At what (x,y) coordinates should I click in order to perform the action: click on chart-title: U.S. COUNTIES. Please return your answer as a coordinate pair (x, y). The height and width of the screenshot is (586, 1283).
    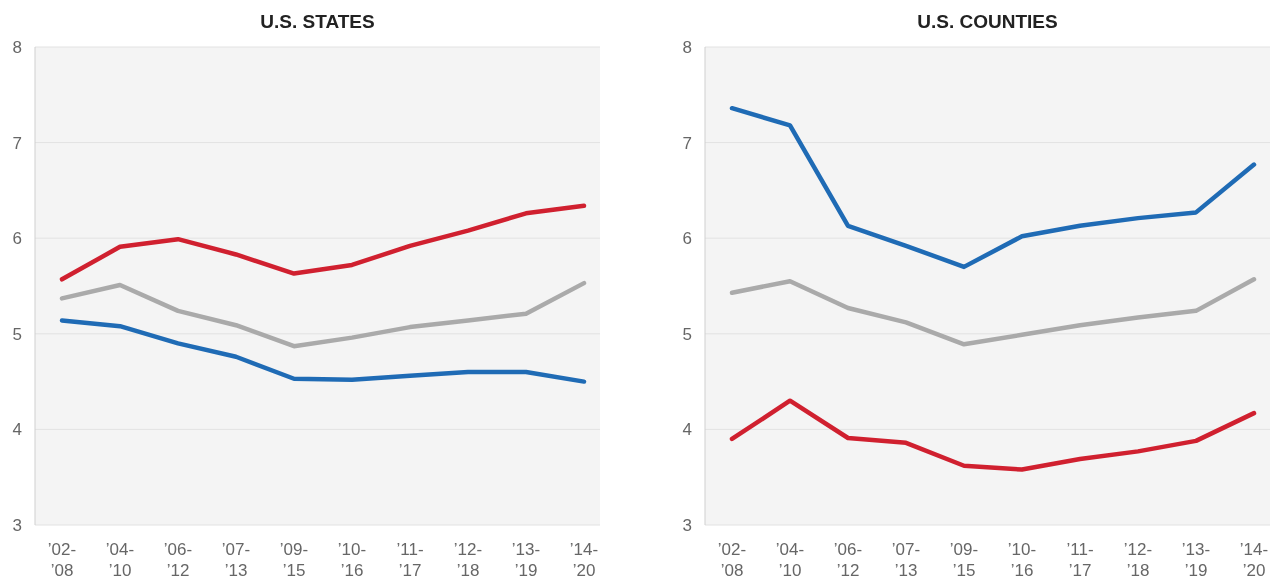
    Looking at the image, I should click on (987, 21).